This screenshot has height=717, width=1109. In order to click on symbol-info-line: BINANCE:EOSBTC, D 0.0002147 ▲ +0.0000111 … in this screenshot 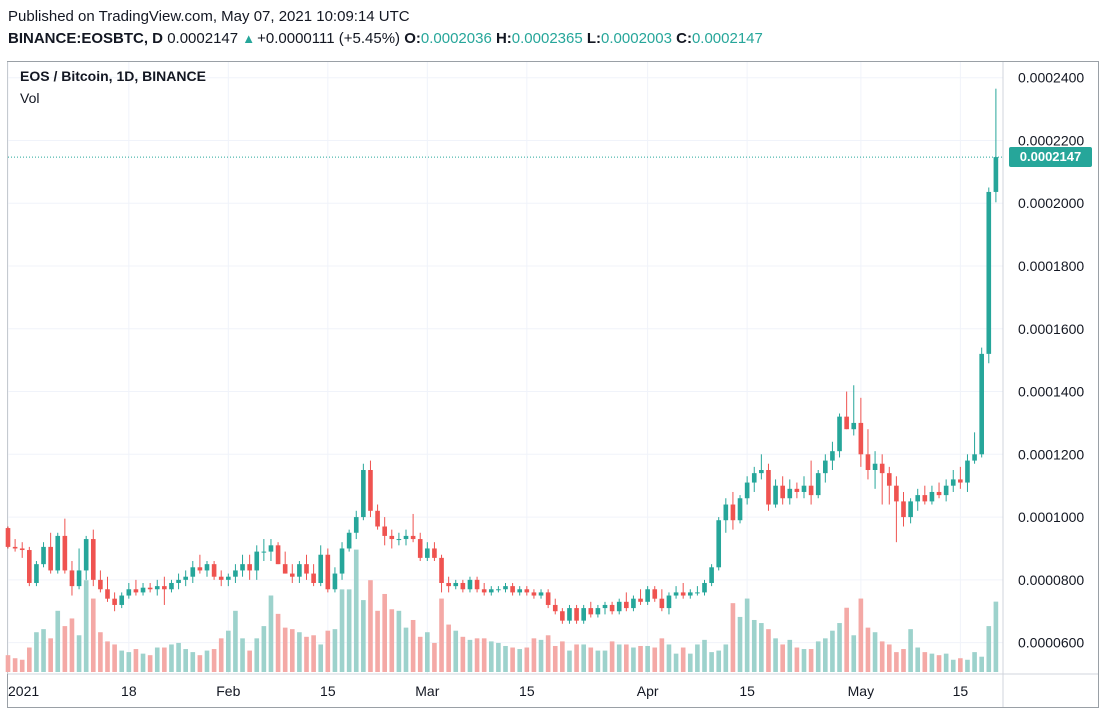, I will do `click(385, 38)`.